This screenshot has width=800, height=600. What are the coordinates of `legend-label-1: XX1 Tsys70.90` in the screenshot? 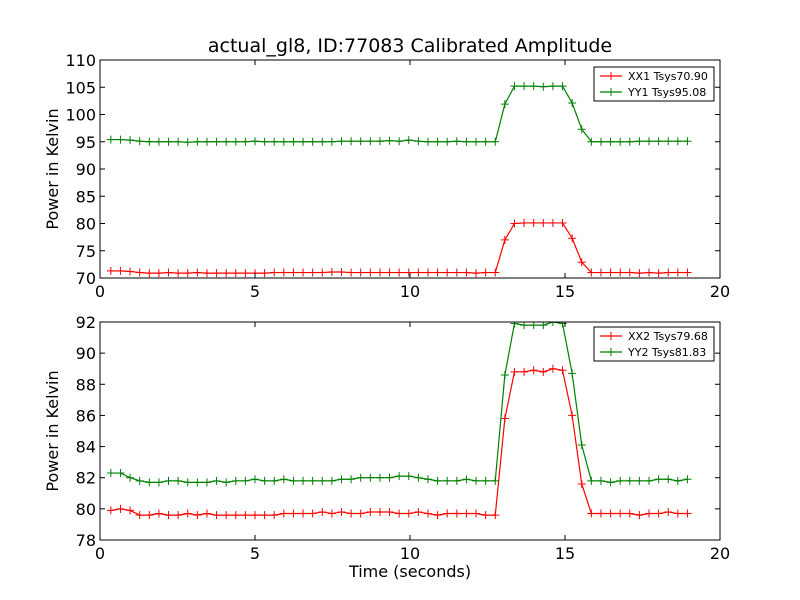 It's located at (668, 76).